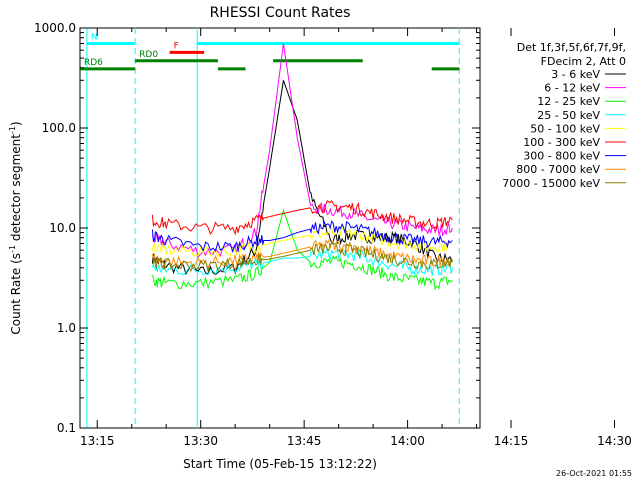 The image size is (640, 480). I want to click on x-tick-label: 13:45, so click(304, 441).